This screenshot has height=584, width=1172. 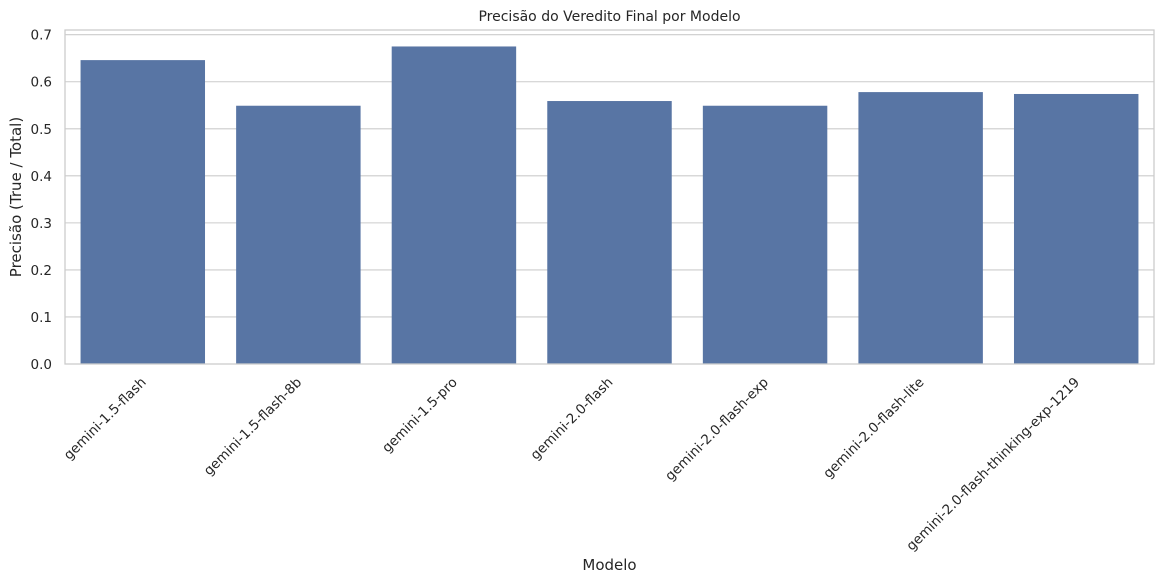 I want to click on y-tick-label: 0.5, so click(x=41, y=130).